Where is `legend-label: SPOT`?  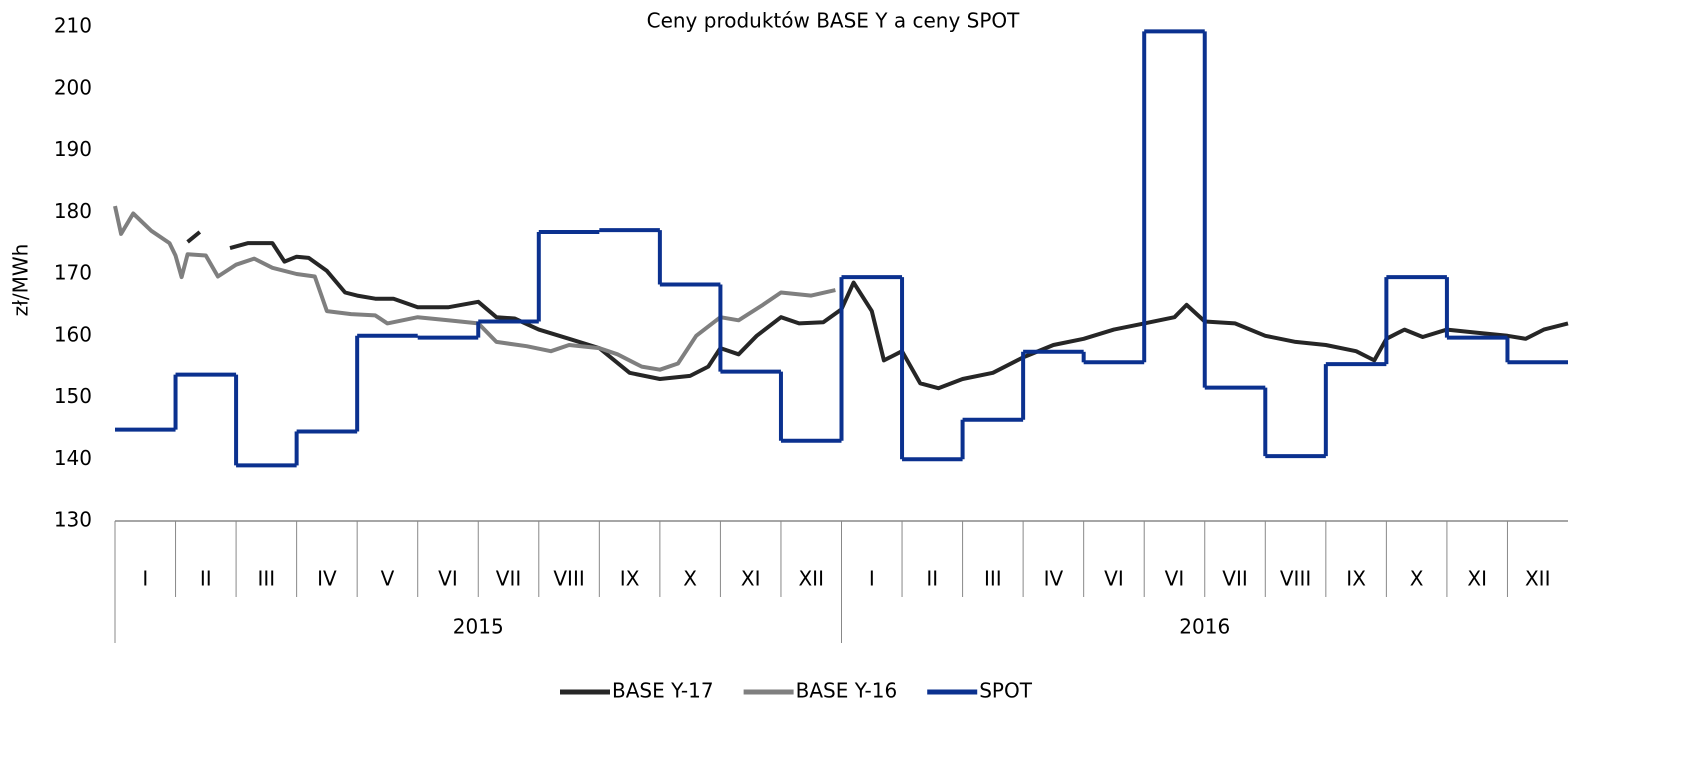 legend-label: SPOT is located at coordinates (1005, 691).